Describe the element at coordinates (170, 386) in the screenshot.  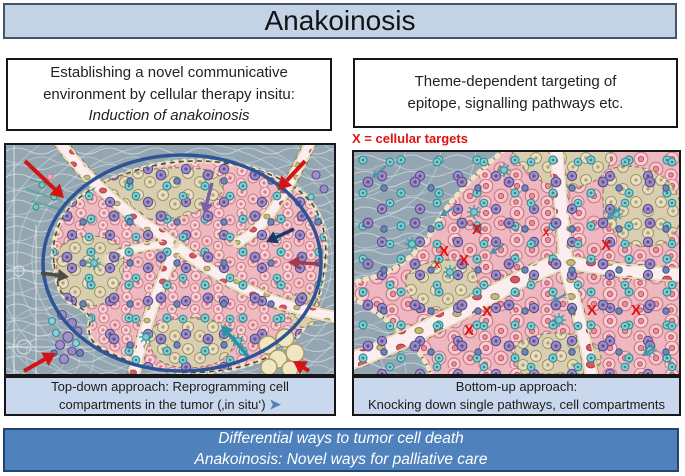
I see `left-caption-line: Top-down approach: Reprogramming cell` at that location.